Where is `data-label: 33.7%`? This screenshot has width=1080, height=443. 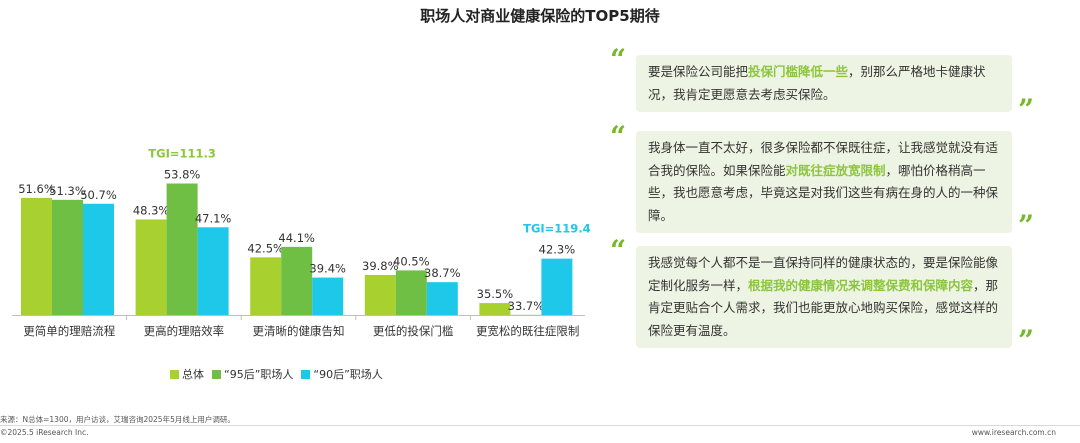 data-label: 33.7% is located at coordinates (526, 306).